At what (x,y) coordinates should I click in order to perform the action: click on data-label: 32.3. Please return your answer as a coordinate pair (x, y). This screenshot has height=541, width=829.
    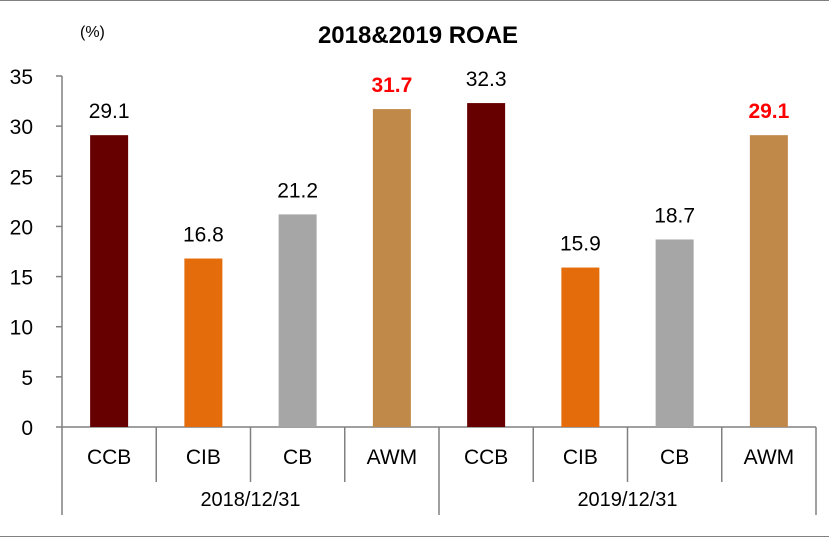
    Looking at the image, I should click on (486, 79).